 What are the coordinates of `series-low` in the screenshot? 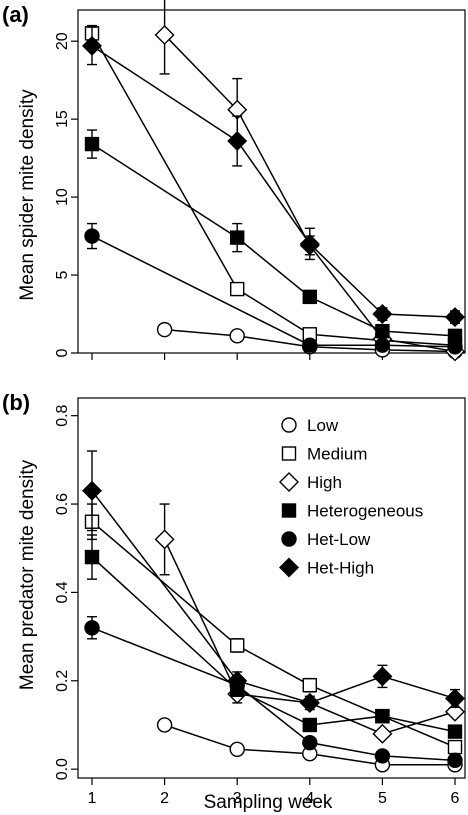 It's located at (309, 745).